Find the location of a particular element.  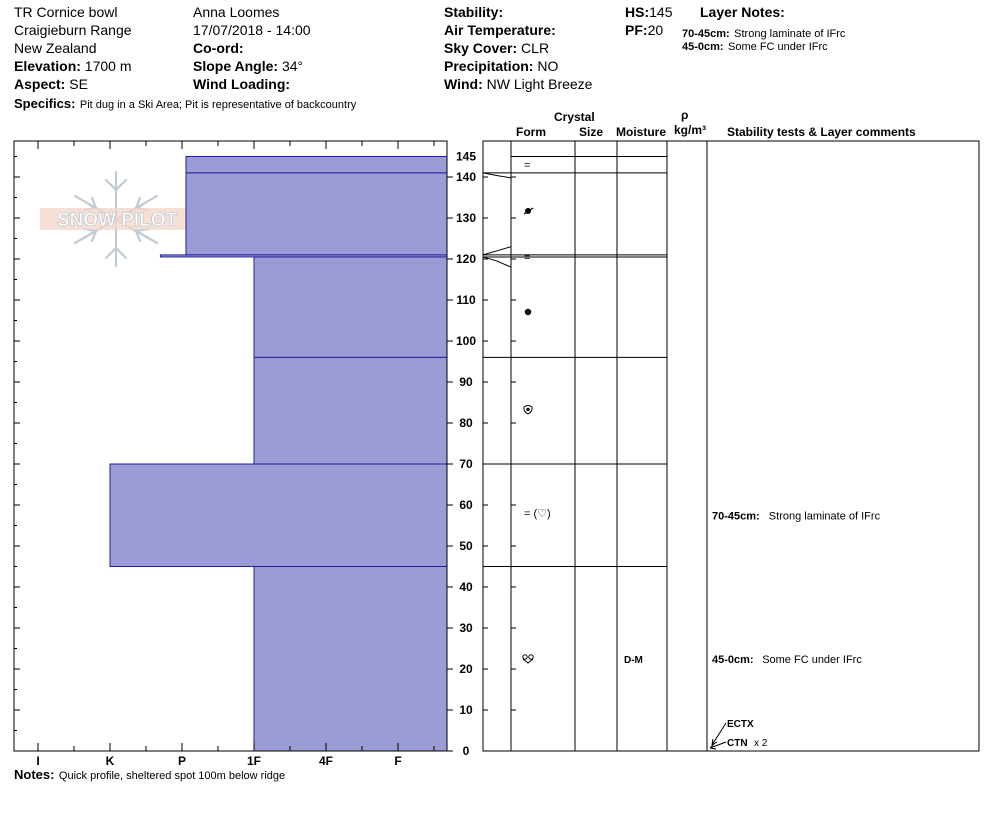

country-name: New Zealand is located at coordinates (55, 48).